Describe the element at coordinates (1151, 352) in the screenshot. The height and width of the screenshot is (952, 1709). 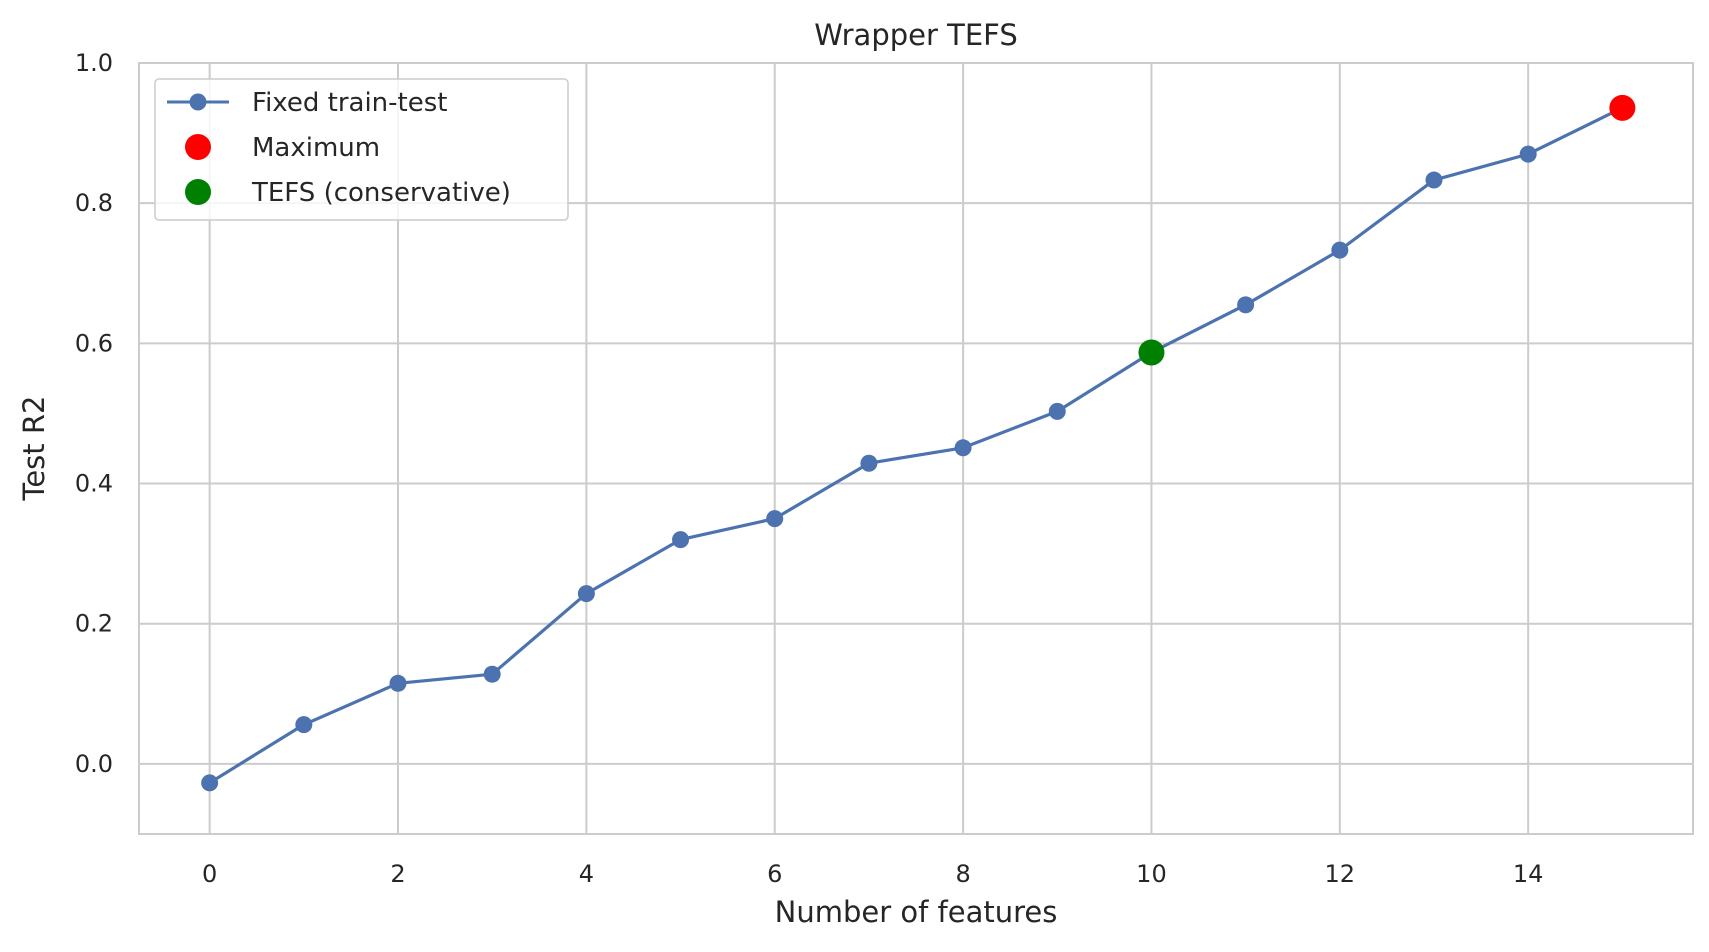
I see `data-point-tefs-conservative` at that location.